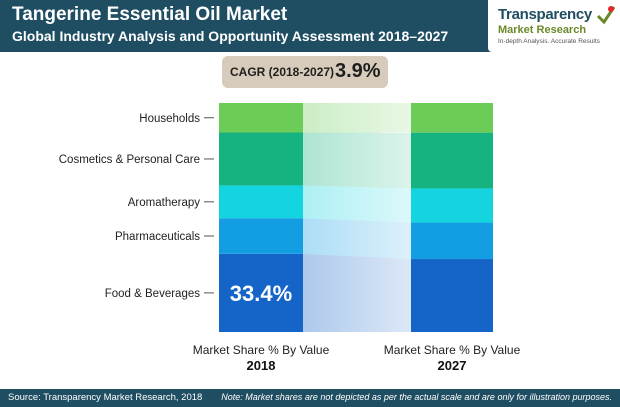 The image size is (620, 407). What do you see at coordinates (549, 41) in the screenshot?
I see `logo-tagline: In-depth Analysis. Accurate Results` at bounding box center [549, 41].